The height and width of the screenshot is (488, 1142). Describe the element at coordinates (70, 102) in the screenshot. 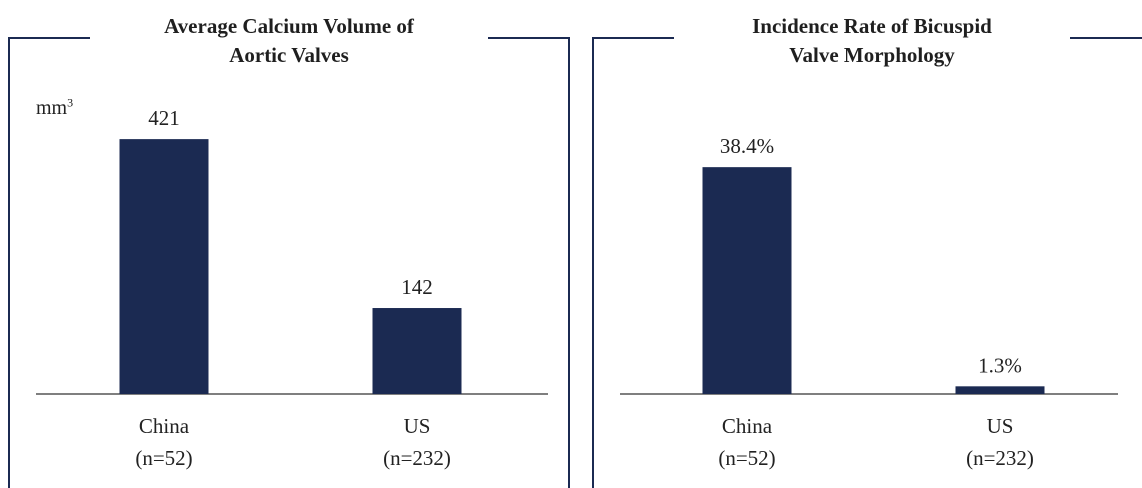

I see `y-axis-unit-superscript: 3` at that location.